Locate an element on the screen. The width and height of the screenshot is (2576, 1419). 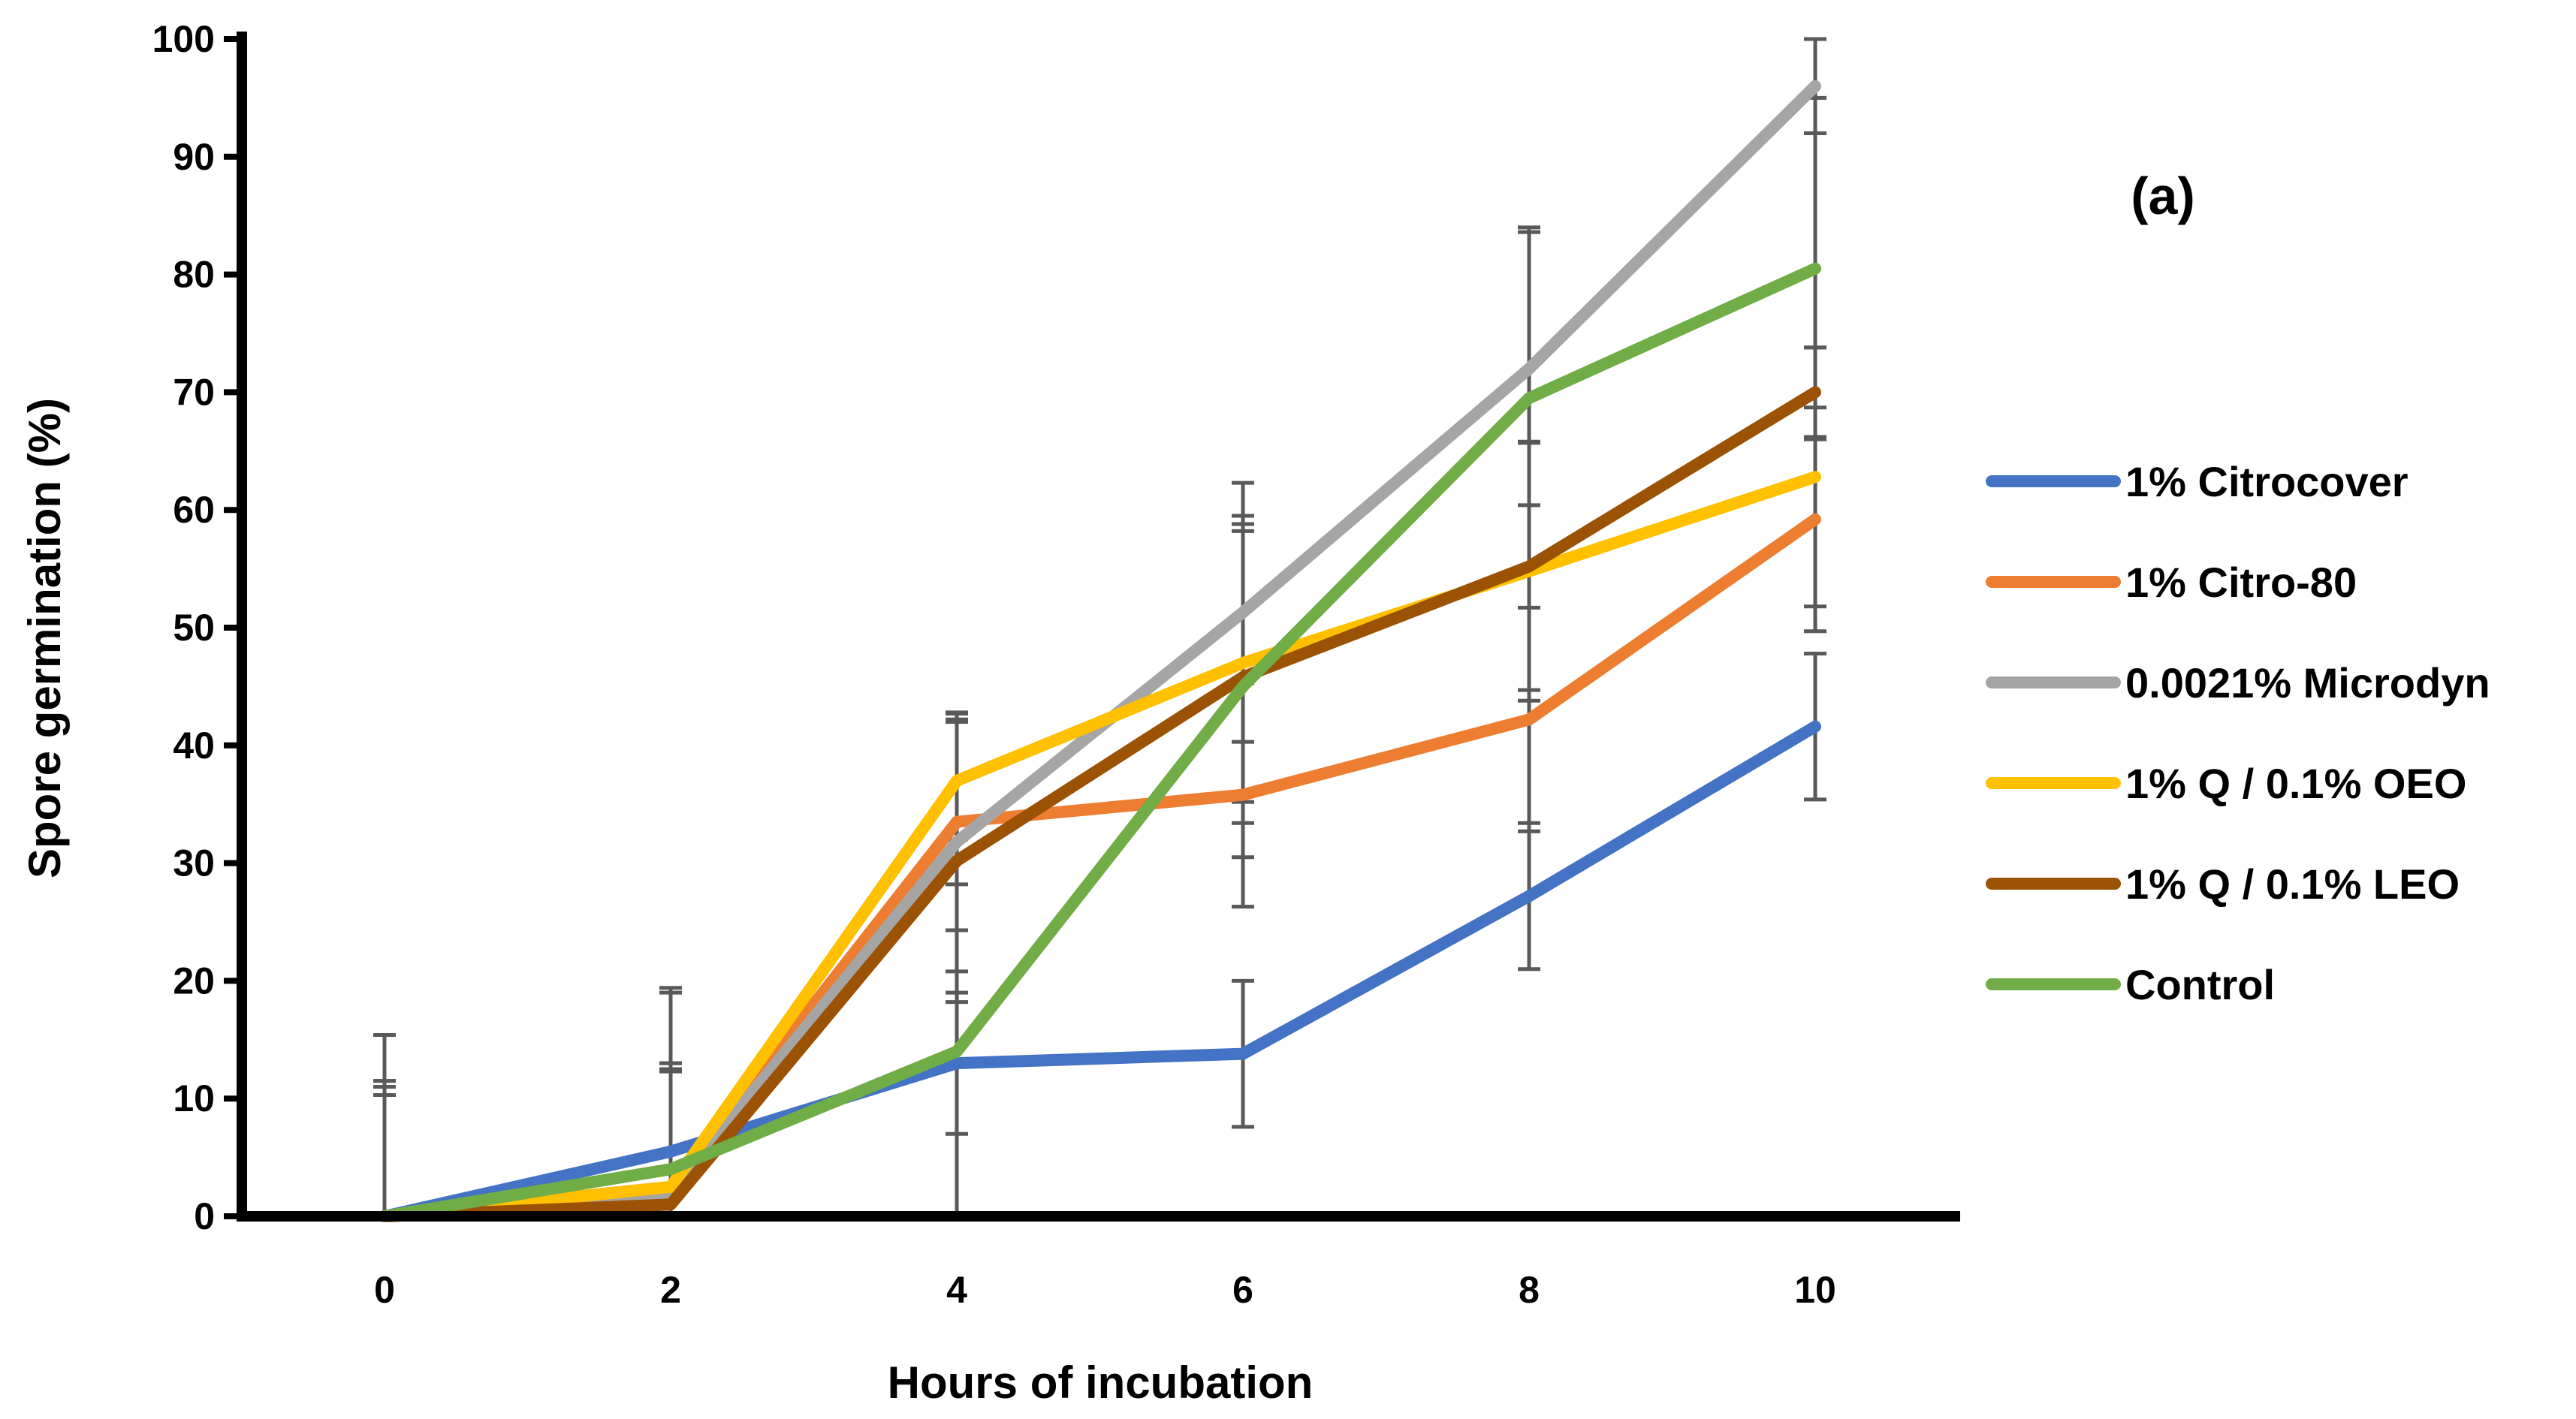
legend-label: 1% Q / 0.1% LEO is located at coordinates (2292, 884).